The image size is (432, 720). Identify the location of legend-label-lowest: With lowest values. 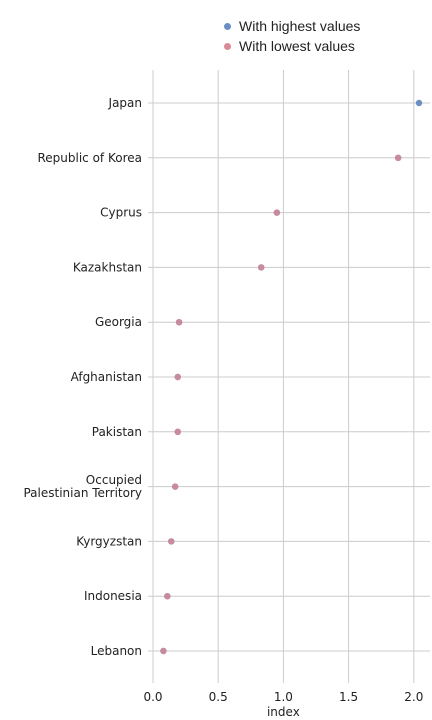
(297, 46).